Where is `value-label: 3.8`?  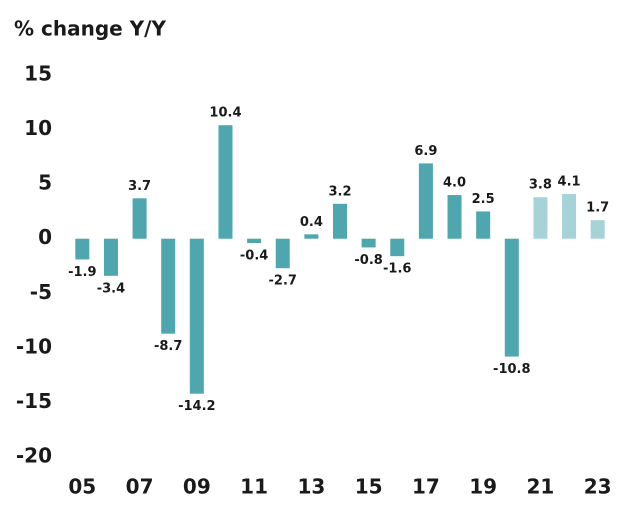
value-label: 3.8 is located at coordinates (540, 185).